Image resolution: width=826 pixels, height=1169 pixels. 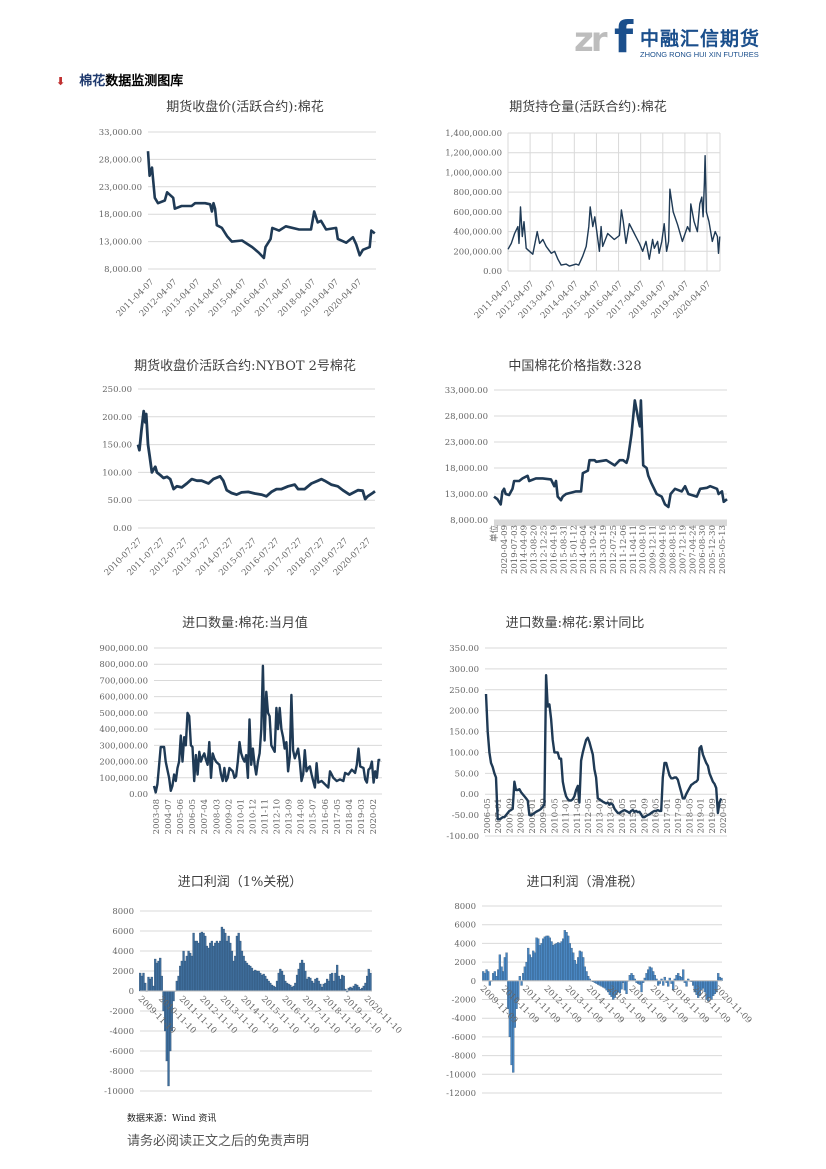 I want to click on x-tick-label: 2020-05, so click(x=724, y=815).